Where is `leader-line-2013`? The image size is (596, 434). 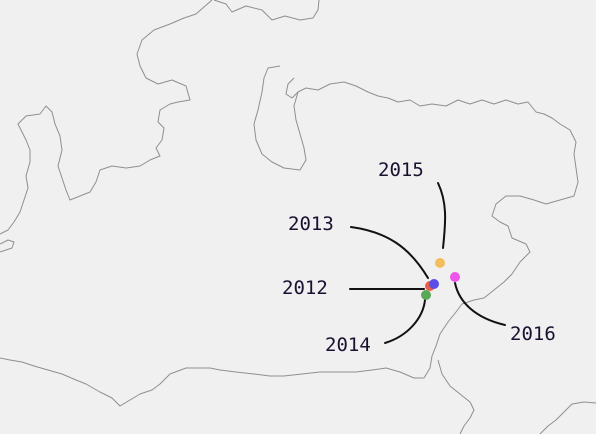 leader-line-2013 is located at coordinates (389, 252).